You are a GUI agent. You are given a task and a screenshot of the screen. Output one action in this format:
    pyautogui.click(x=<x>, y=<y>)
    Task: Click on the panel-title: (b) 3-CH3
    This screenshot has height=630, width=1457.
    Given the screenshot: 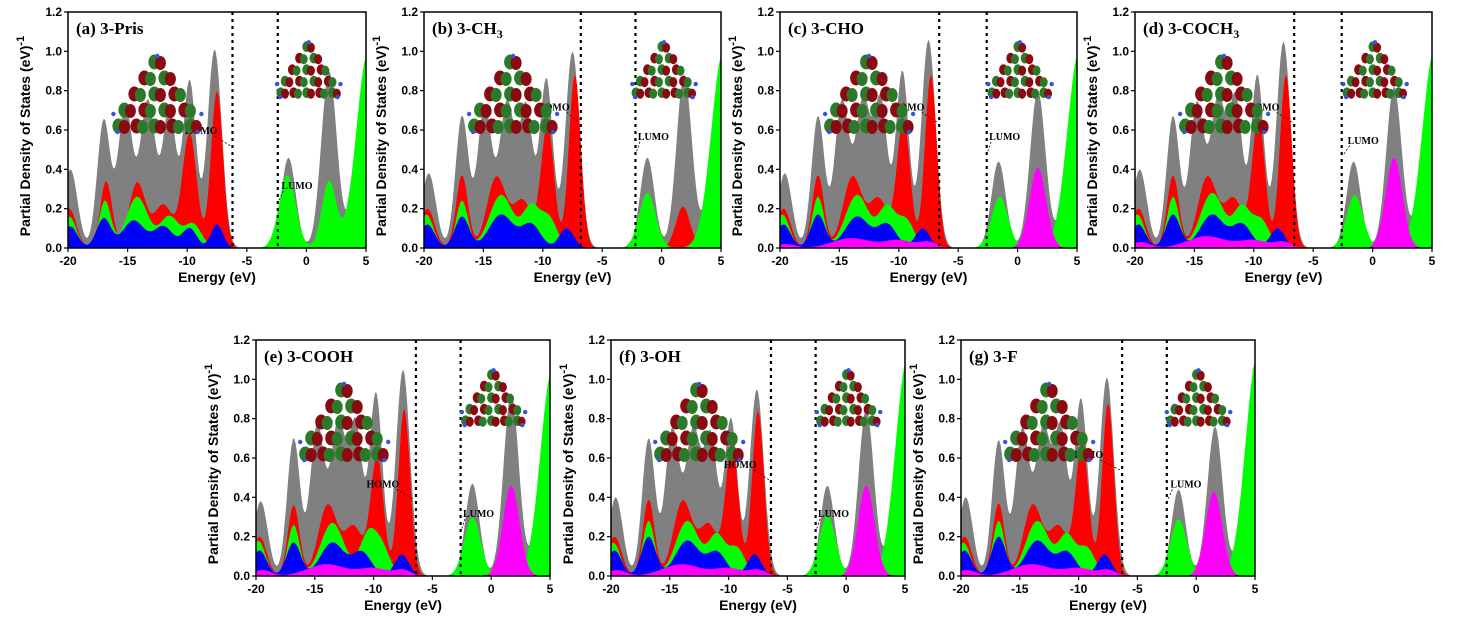 What is the action you would take?
    pyautogui.click(x=467, y=30)
    